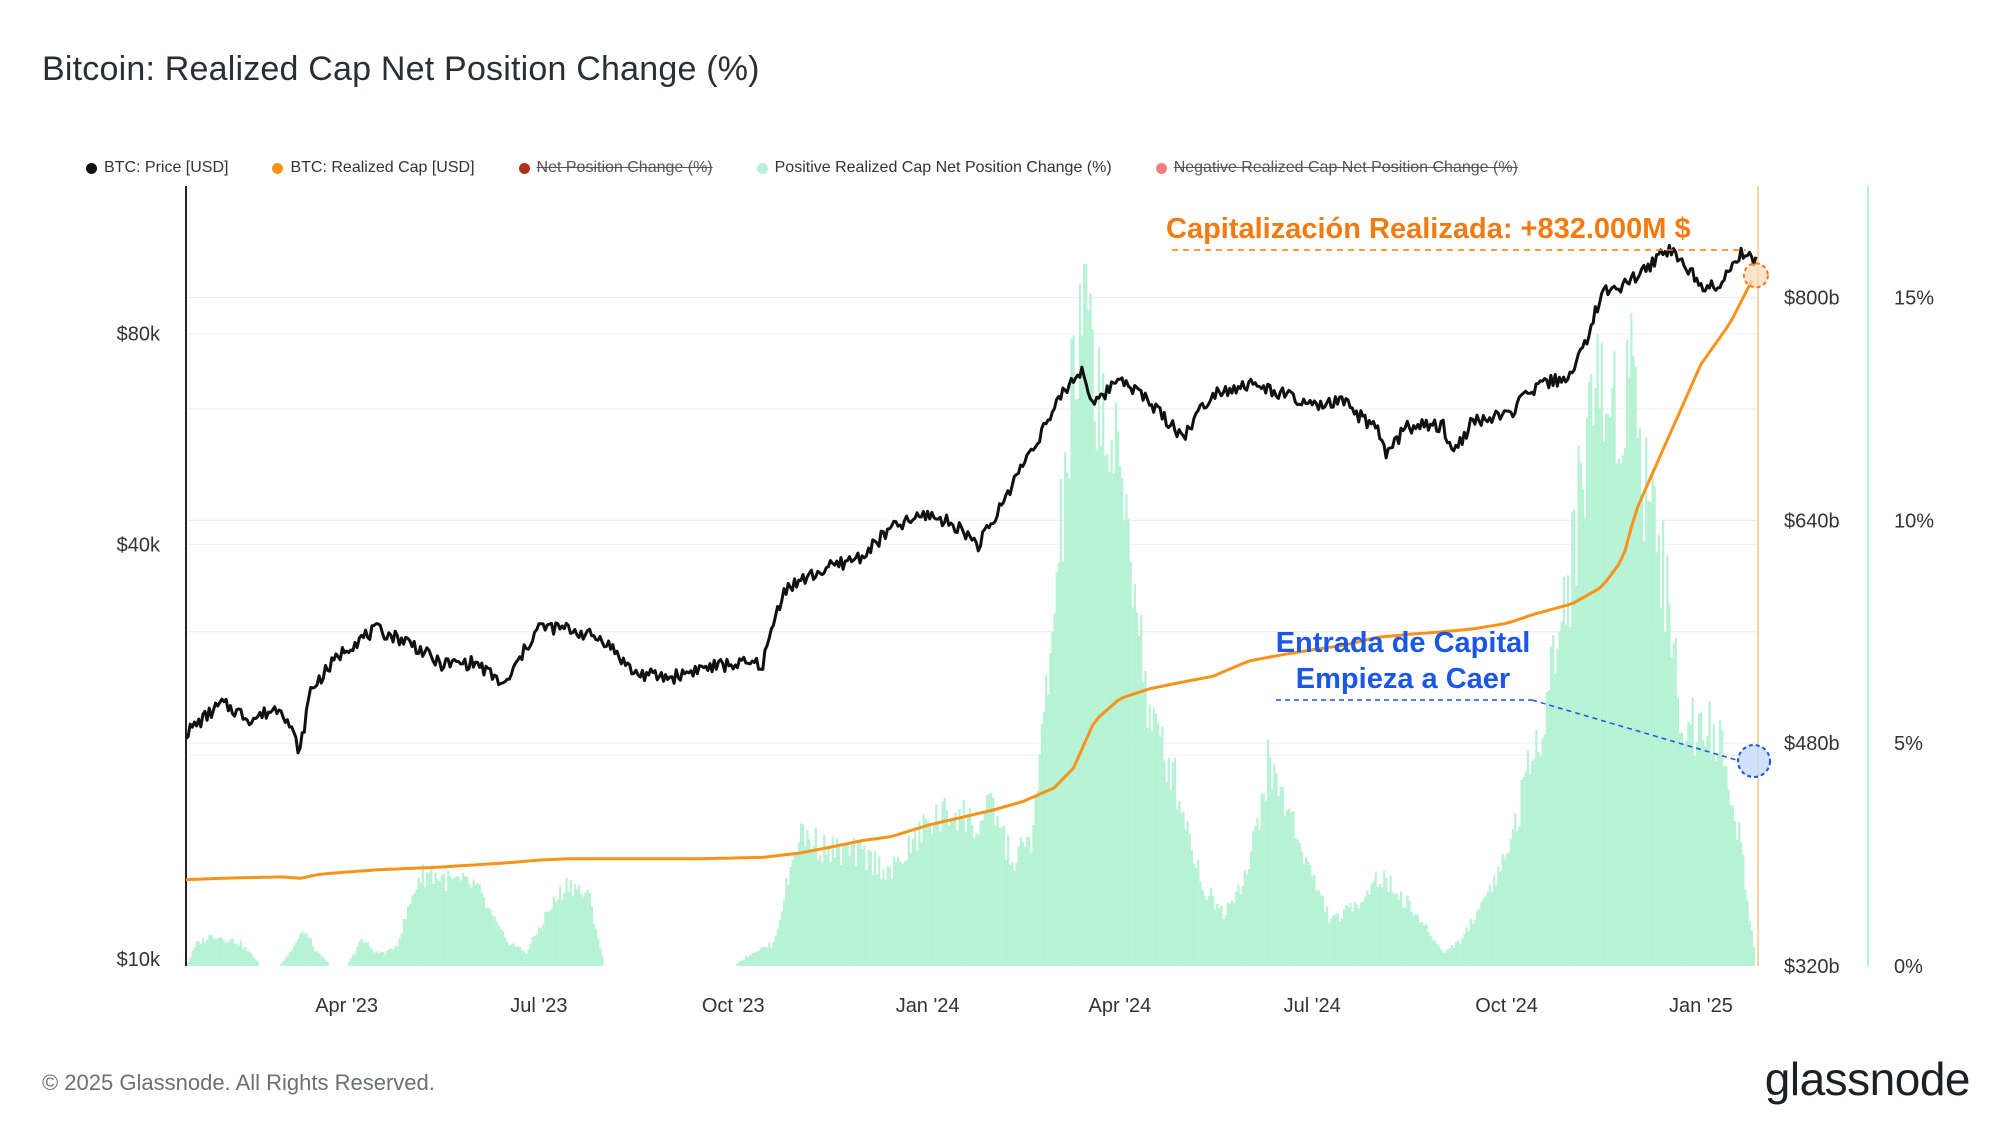 The width and height of the screenshot is (2000, 1126). What do you see at coordinates (615, 168) in the screenshot?
I see `legend-item: Net Position Change (%)` at bounding box center [615, 168].